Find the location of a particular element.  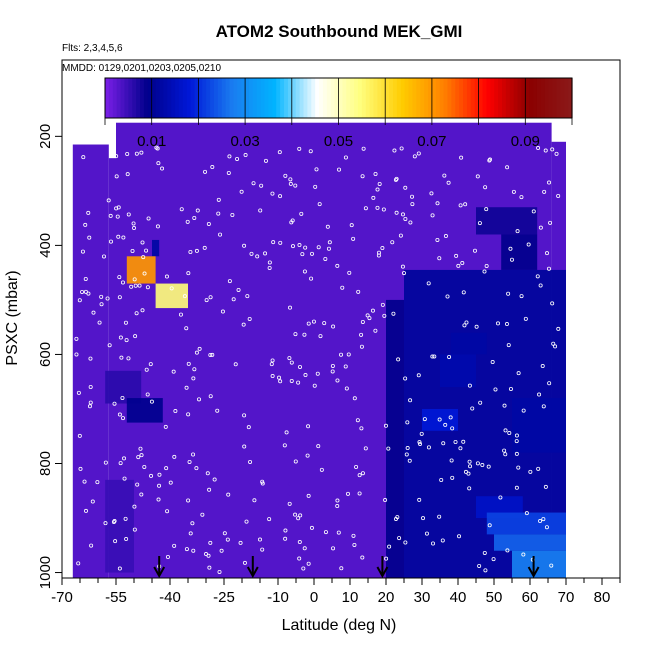

flight-arrow-head is located at coordinates (159, 572).